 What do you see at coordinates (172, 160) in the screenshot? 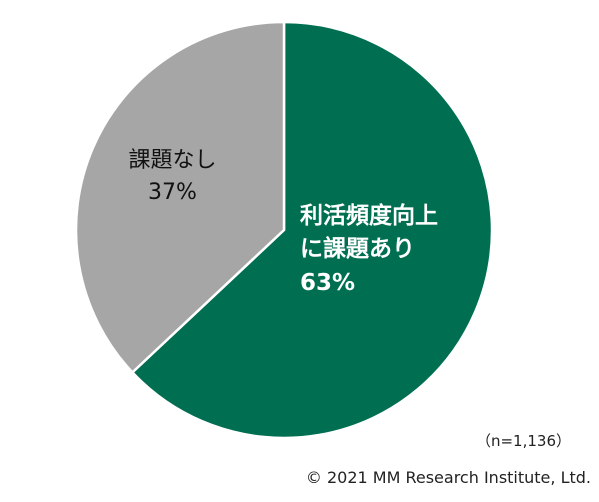
I see `category-label: 課題なし` at bounding box center [172, 160].